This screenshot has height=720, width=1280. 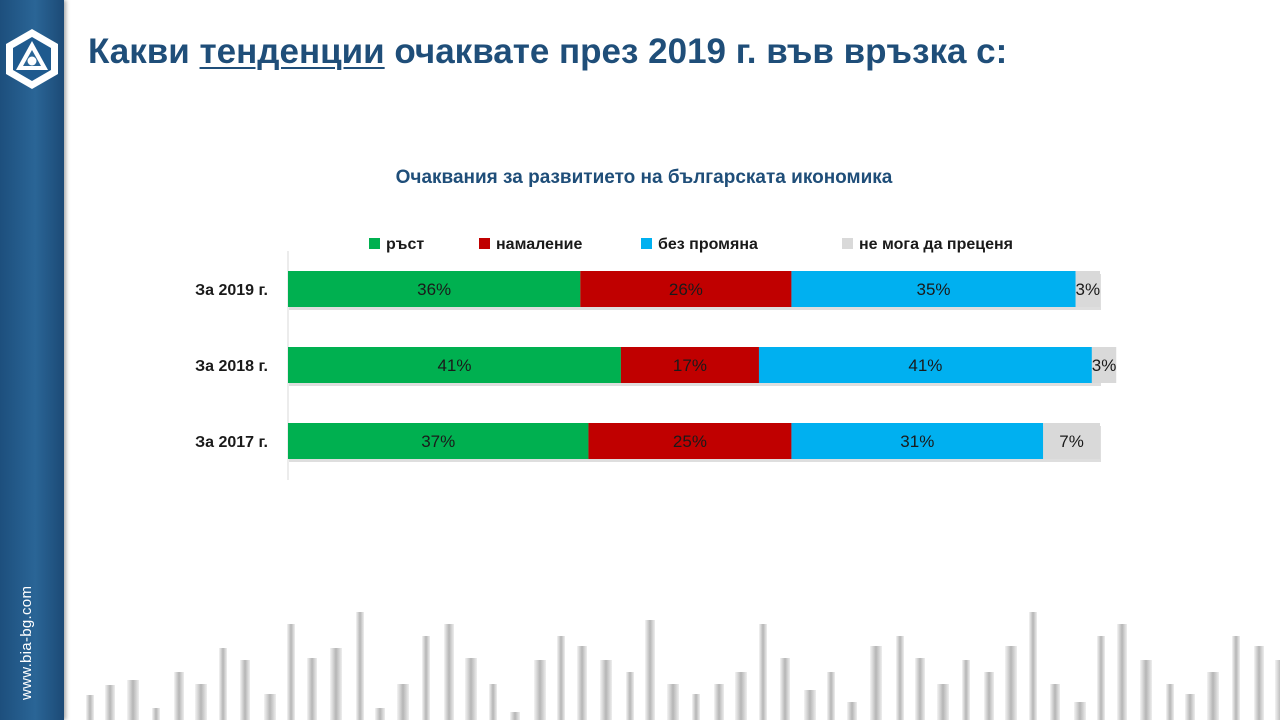 What do you see at coordinates (539, 244) in the screenshot?
I see `legend-label: намаление` at bounding box center [539, 244].